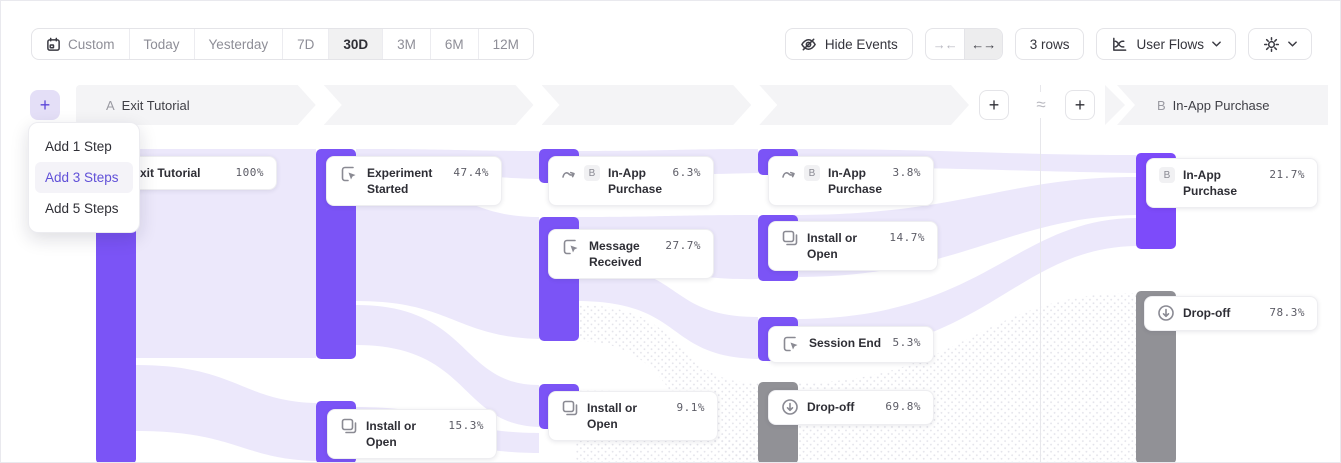 The image size is (1341, 463). Describe the element at coordinates (455, 44) in the screenshot. I see `date-range-6m: 6M` at that location.